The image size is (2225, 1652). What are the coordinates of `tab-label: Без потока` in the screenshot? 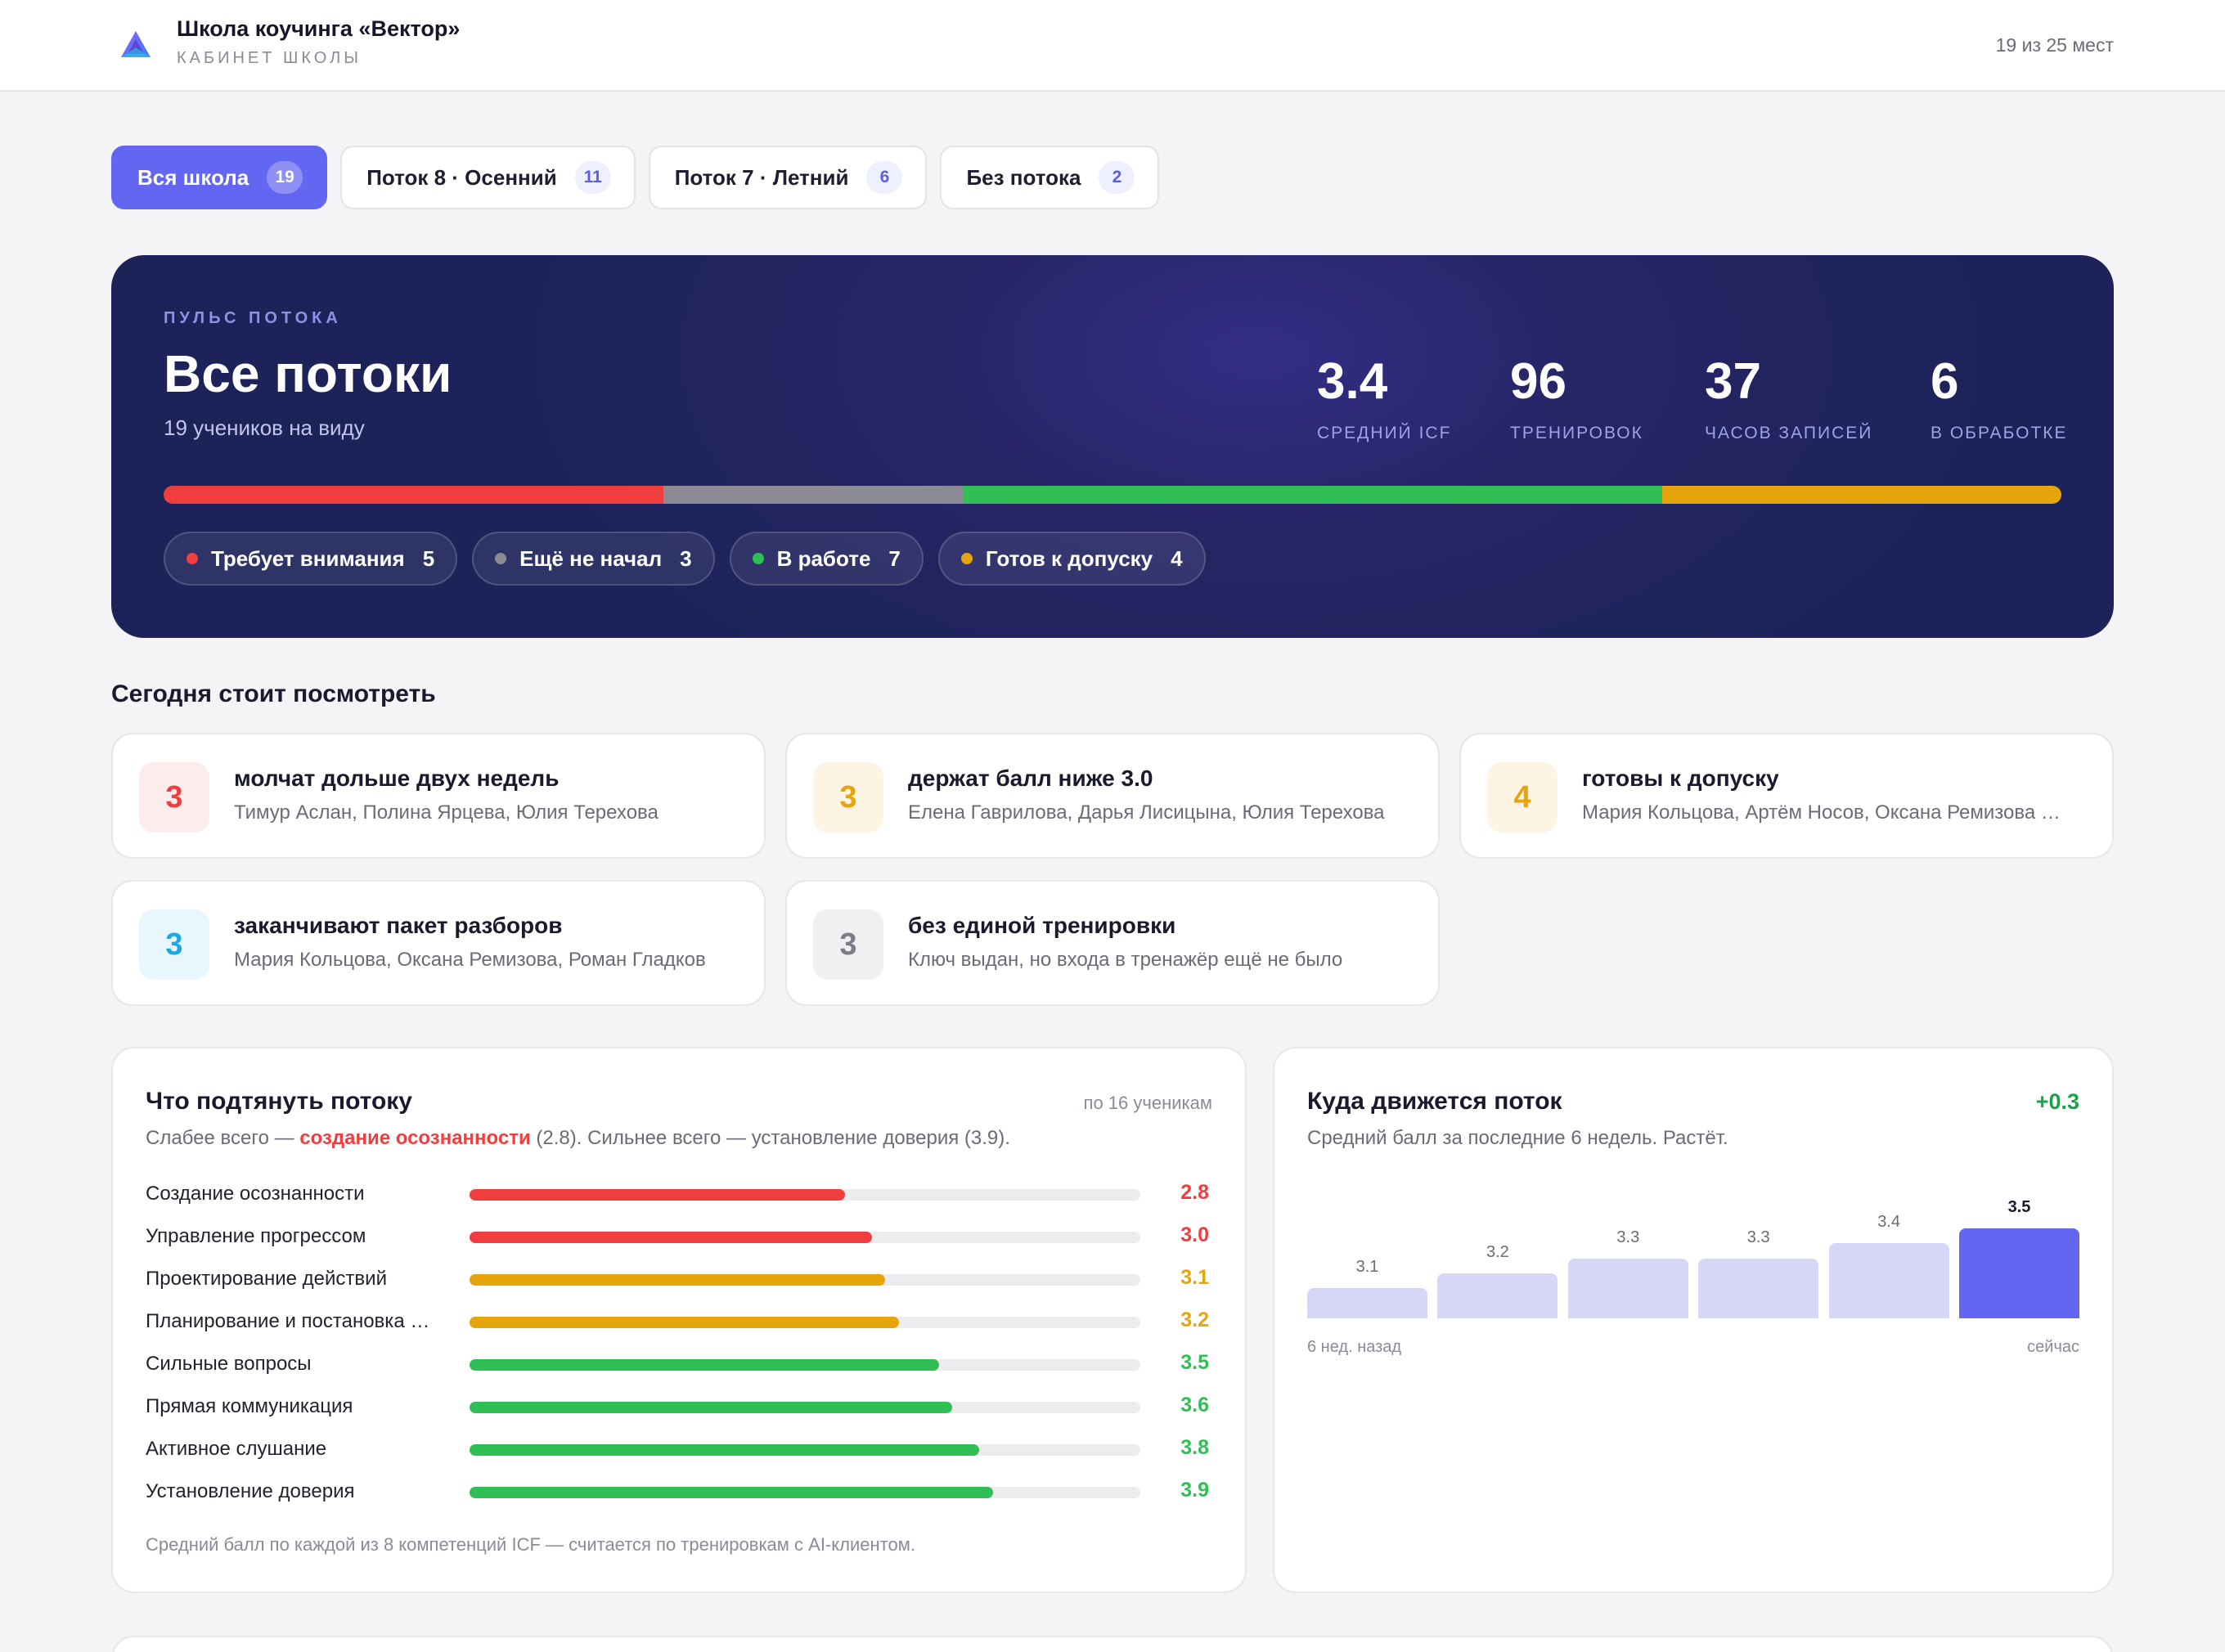 It's located at (1023, 177).